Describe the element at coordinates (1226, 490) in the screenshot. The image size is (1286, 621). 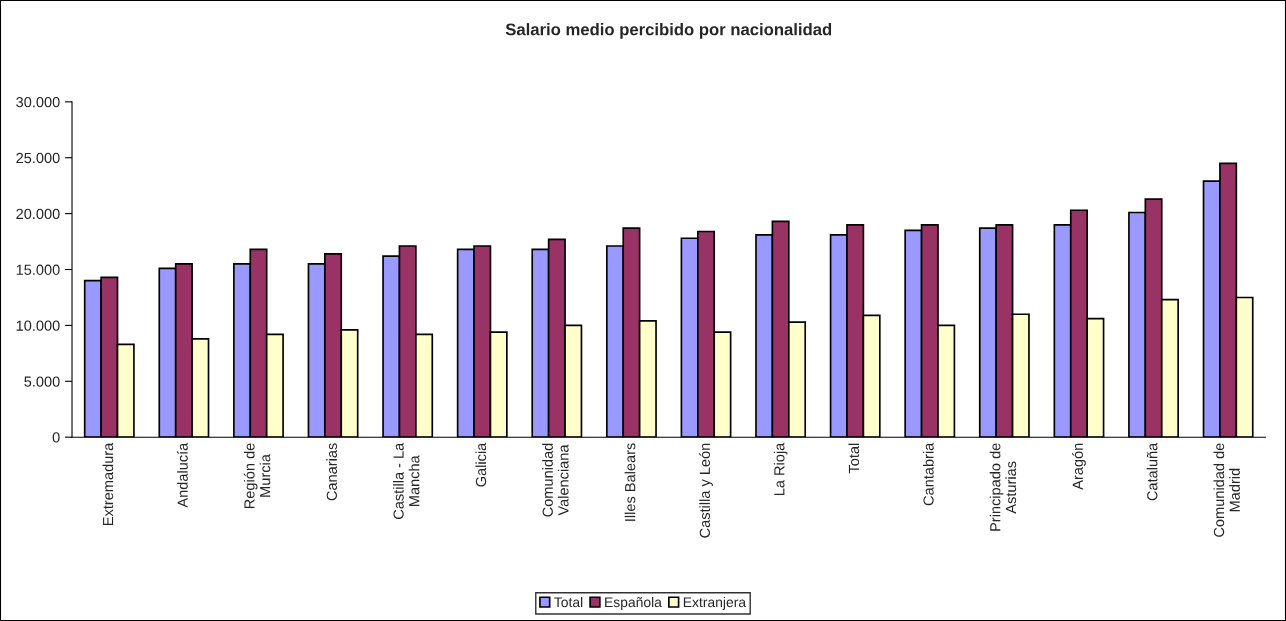
I see `x-tick-label: Comunidad de Madrid` at that location.